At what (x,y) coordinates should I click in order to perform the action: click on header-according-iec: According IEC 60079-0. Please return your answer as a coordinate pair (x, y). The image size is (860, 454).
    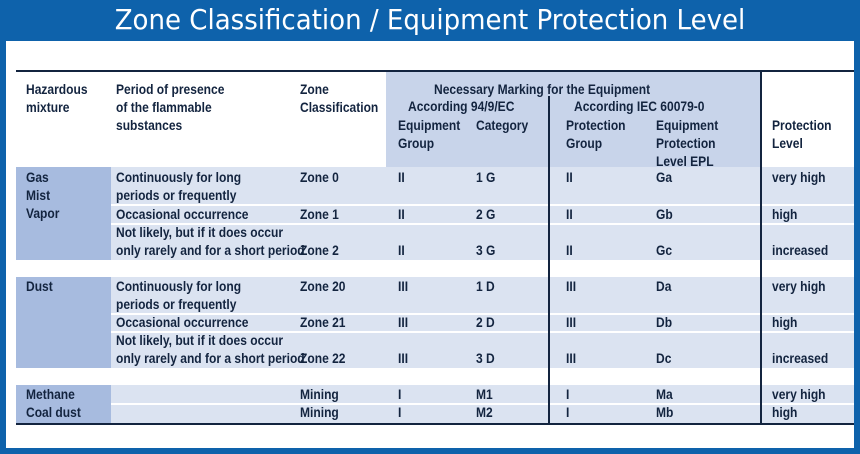
    Looking at the image, I should click on (639, 106).